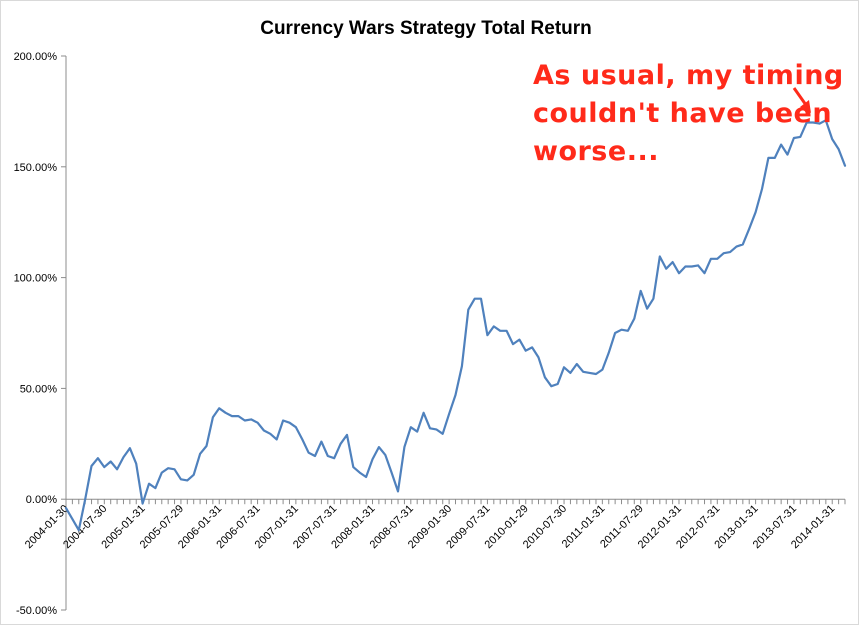 The height and width of the screenshot is (625, 859). Describe the element at coordinates (36, 279) in the screenshot. I see `y-tick-label: 100.00%` at that location.